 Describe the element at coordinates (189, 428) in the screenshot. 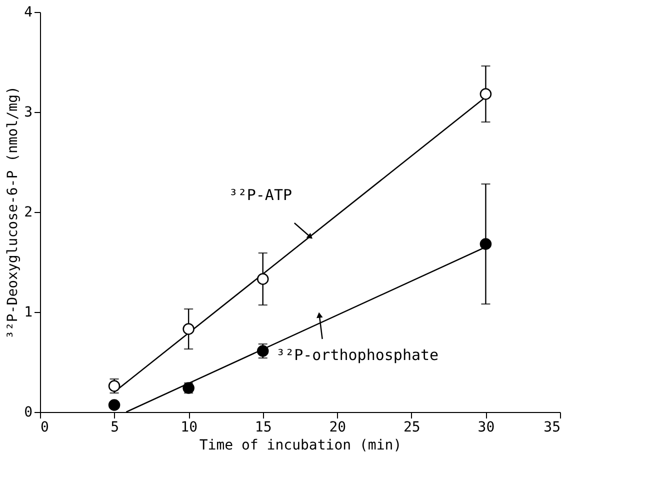

I see `x-tick-label: 10` at that location.